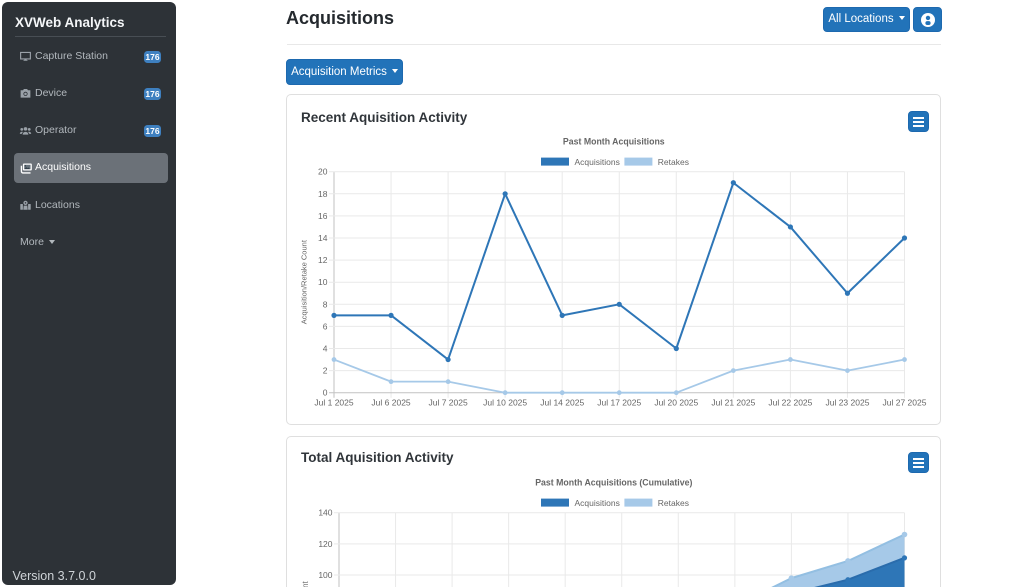 This screenshot has width=1024, height=587. Describe the element at coordinates (447, 403) in the screenshot. I see `svg-text: Jul 7 2025` at that location.